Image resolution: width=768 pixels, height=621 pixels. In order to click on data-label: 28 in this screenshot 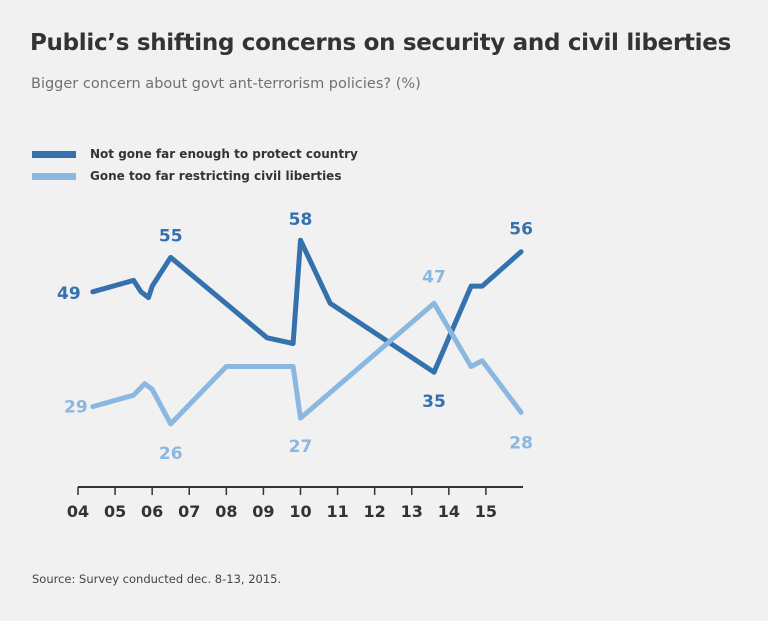, I will do `click(521, 443)`.